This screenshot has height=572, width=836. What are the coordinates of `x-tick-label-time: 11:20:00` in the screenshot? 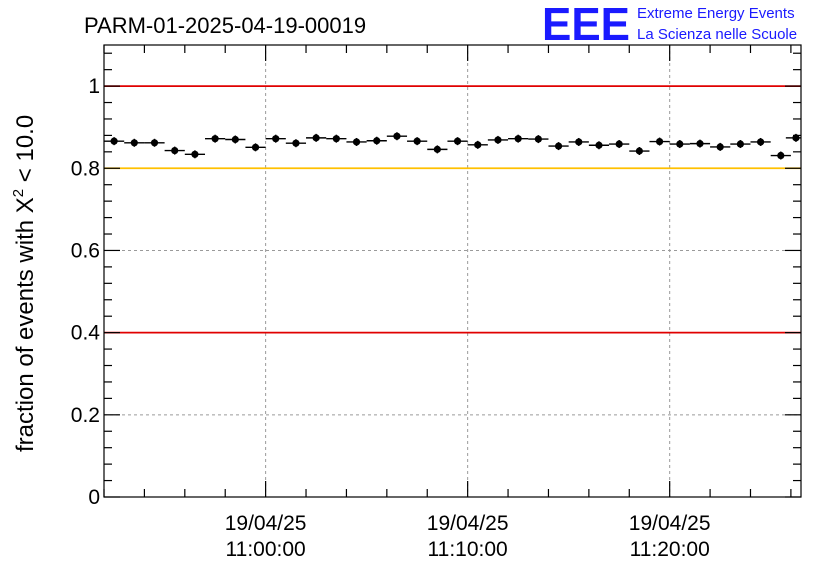 It's located at (670, 549).